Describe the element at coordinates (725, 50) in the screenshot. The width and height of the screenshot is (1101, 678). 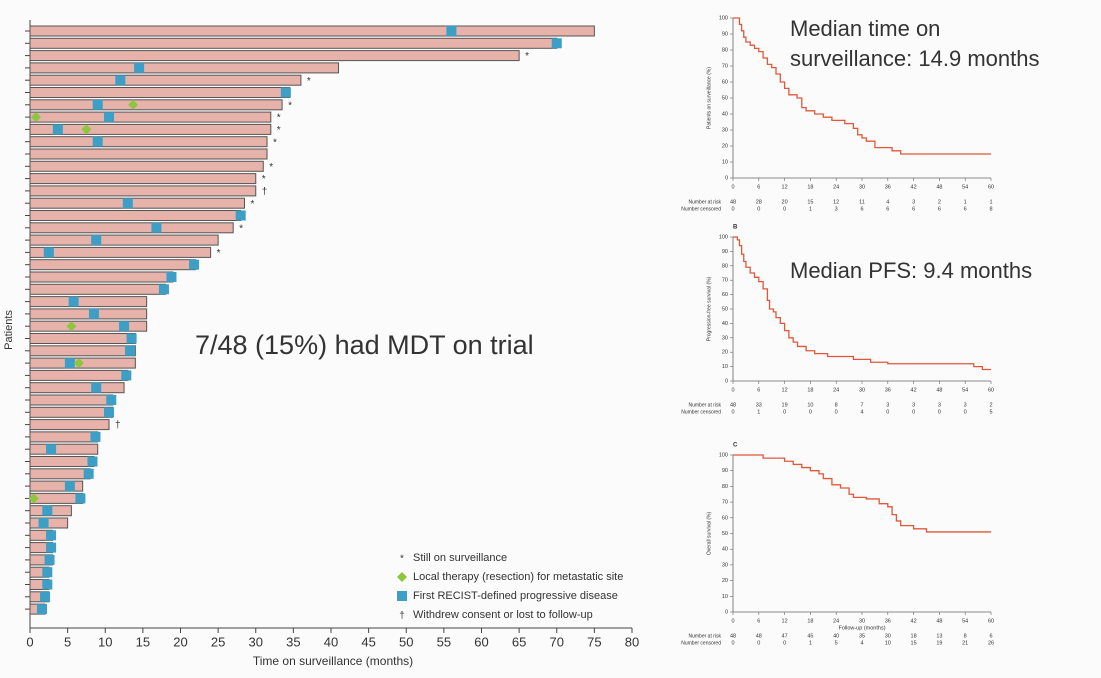
I see `y-tick-label: 80` at that location.